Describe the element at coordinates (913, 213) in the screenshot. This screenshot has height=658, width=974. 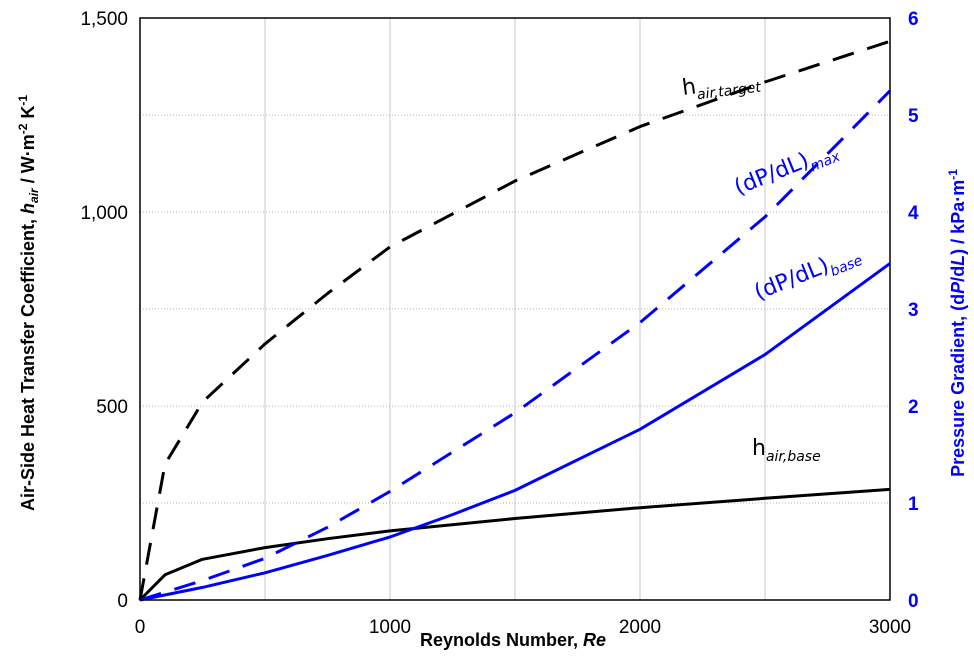
I see `y-right-tick-label: 4` at that location.